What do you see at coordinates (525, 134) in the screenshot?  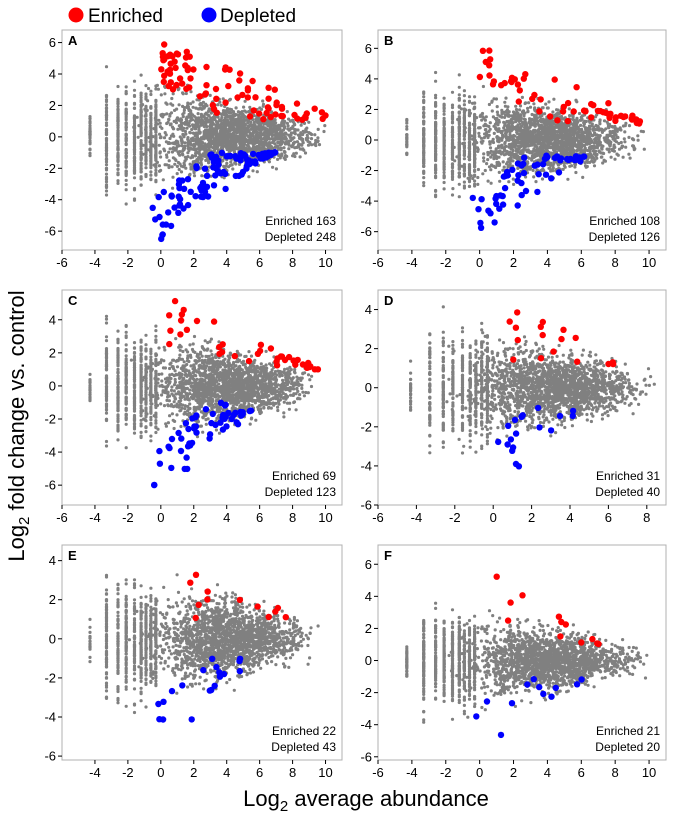 I see `background-points` at bounding box center [525, 134].